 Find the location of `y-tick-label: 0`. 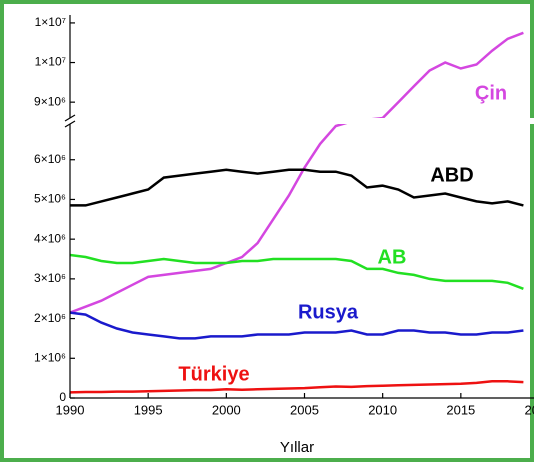

y-tick-label: 0 is located at coordinates (62, 397).